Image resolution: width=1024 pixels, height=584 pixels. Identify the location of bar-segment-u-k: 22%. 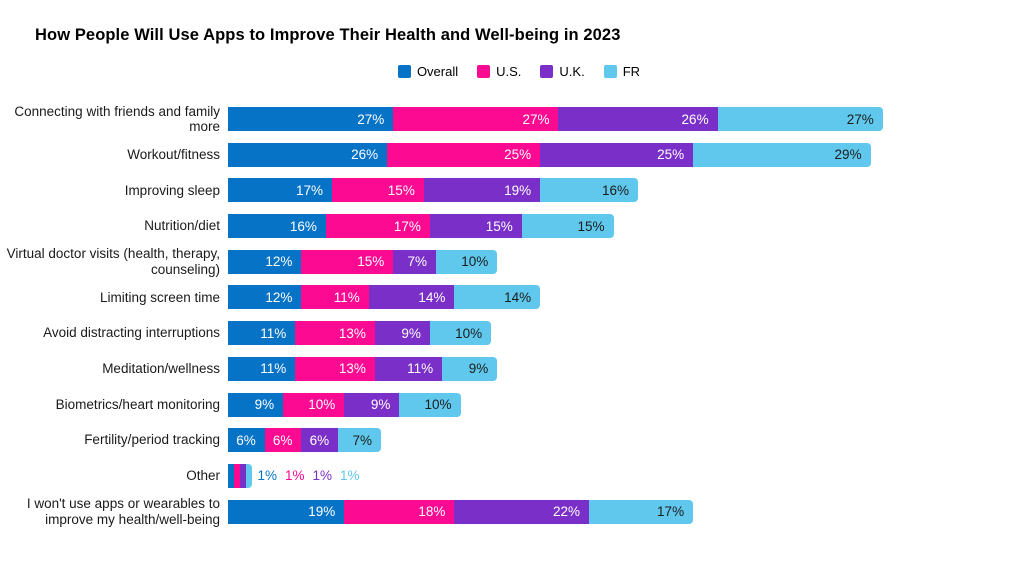
(522, 511).